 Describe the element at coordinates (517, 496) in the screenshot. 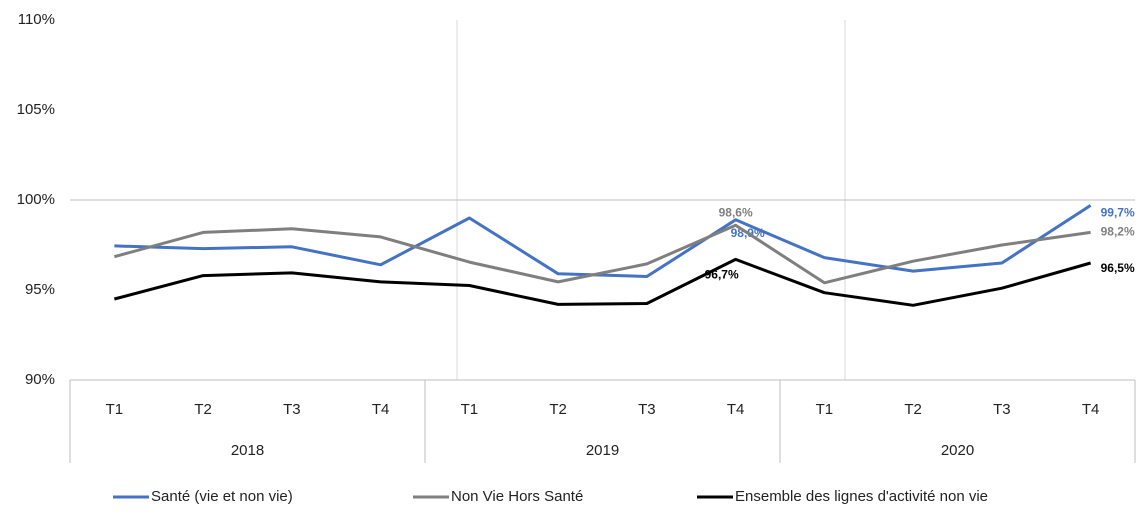

I see `legend-label: Non Vie Hors Santé` at that location.